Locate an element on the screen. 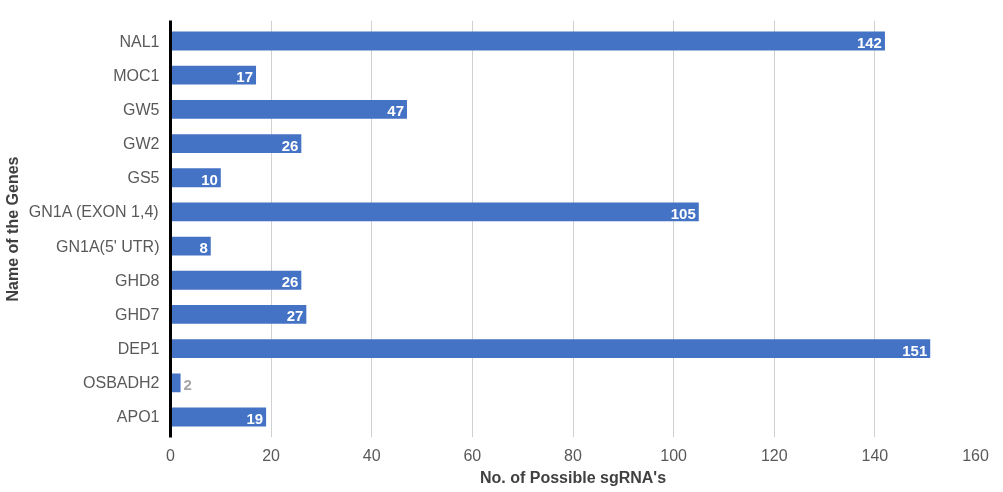 Image resolution: width=1003 pixels, height=492 pixels. x-tick-label: 0 is located at coordinates (171, 455).